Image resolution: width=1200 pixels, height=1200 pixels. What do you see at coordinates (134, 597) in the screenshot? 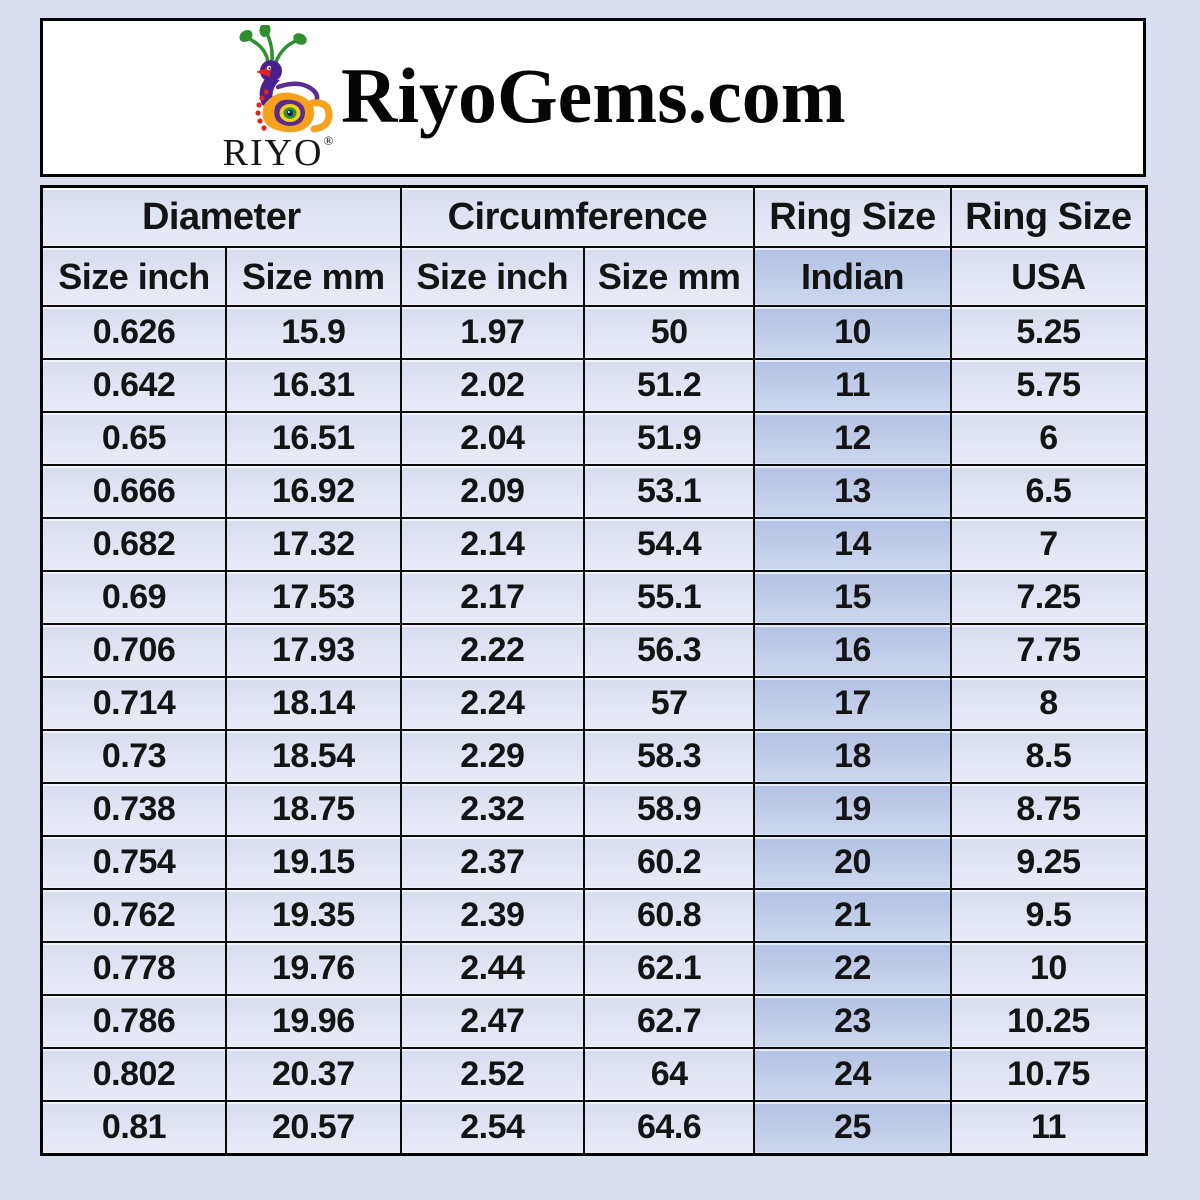
I see `cell-diameter-inch: 0.69` at bounding box center [134, 597].